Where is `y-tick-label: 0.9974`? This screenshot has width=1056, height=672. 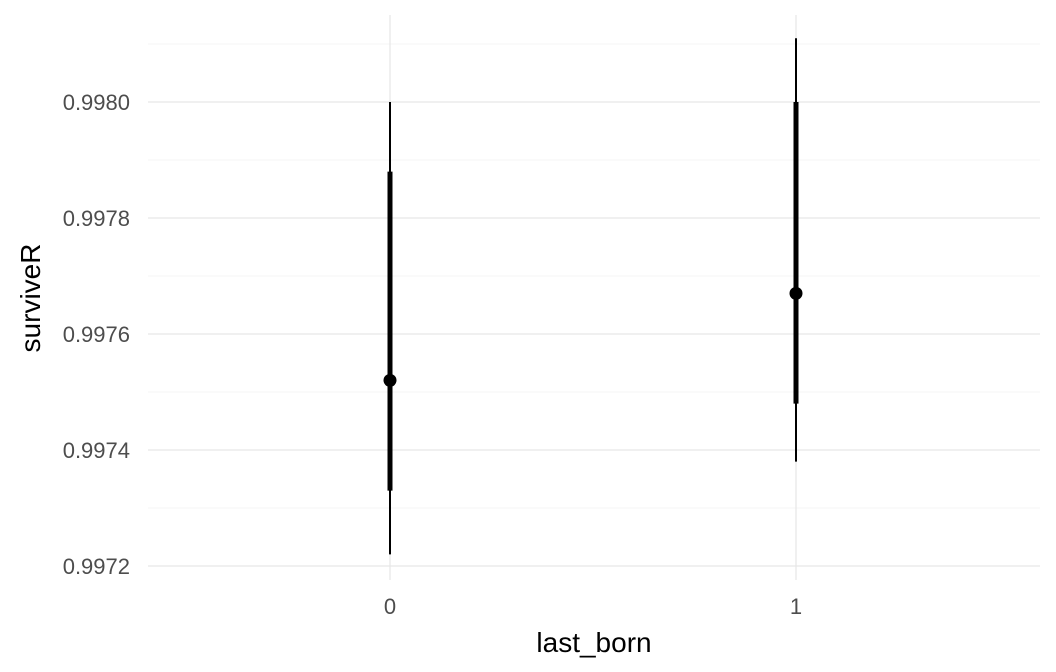
y-tick-label: 0.9974 is located at coordinates (96, 450).